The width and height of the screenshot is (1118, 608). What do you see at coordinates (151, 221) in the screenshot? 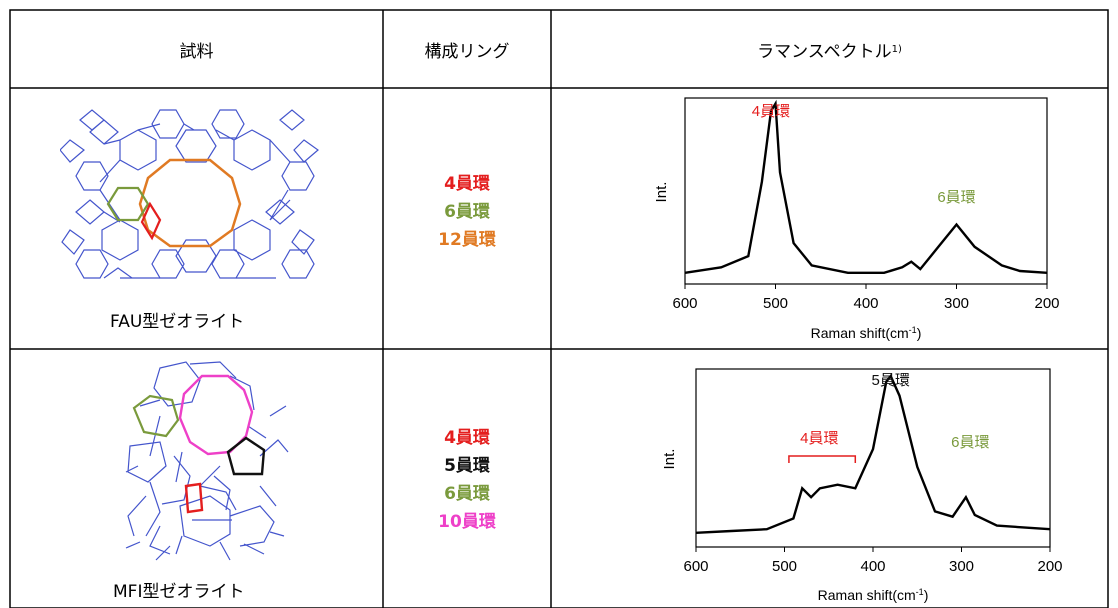
I see `four-ring-shape` at bounding box center [151, 221].